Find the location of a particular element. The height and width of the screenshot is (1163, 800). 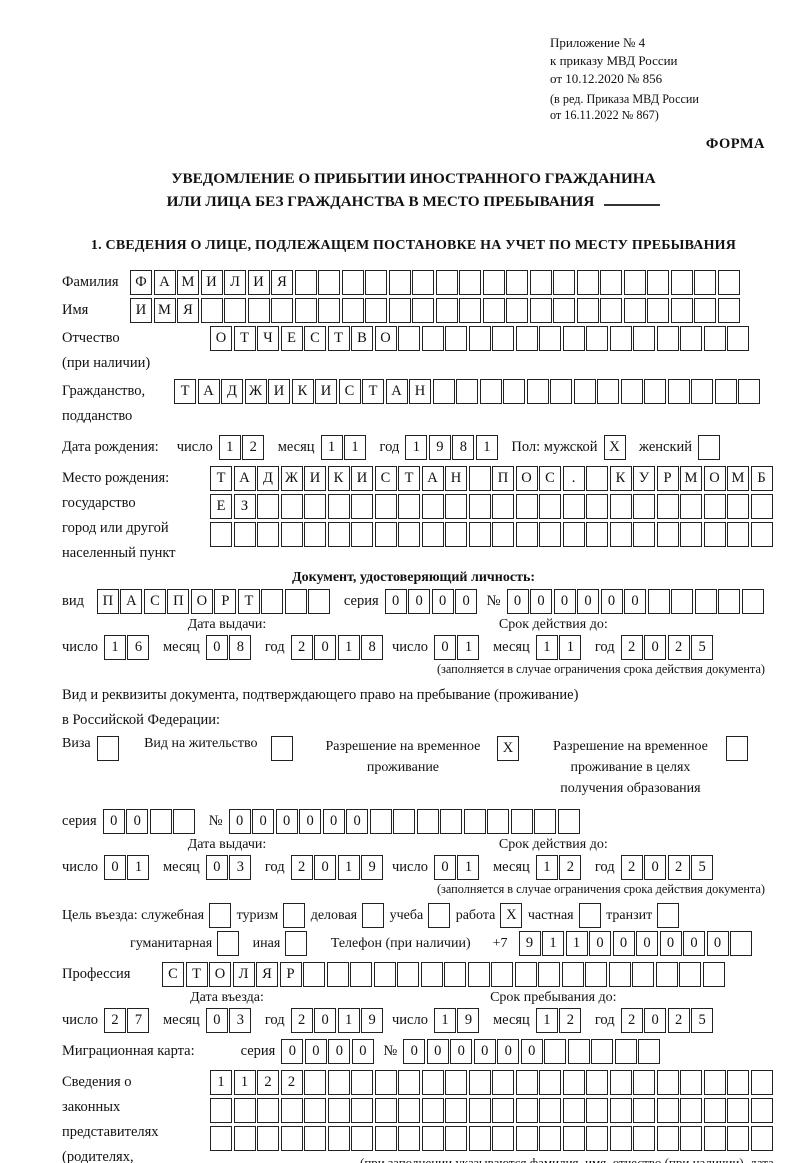

char-cell: К is located at coordinates (338, 478).